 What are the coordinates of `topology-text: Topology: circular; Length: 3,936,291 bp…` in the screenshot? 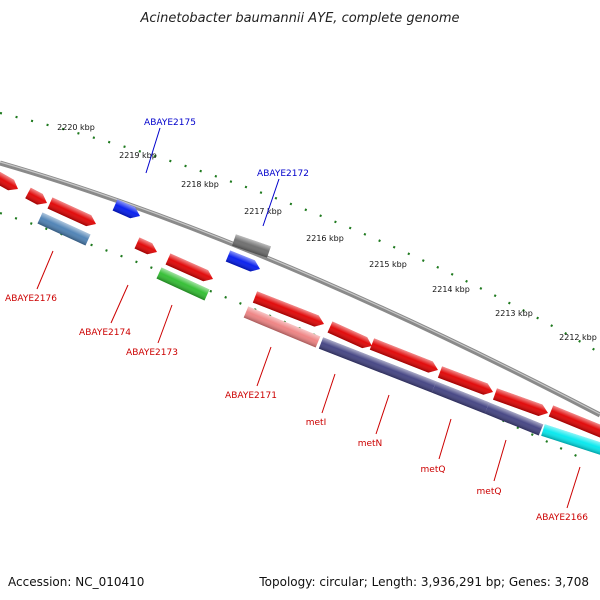 It's located at (423, 582).